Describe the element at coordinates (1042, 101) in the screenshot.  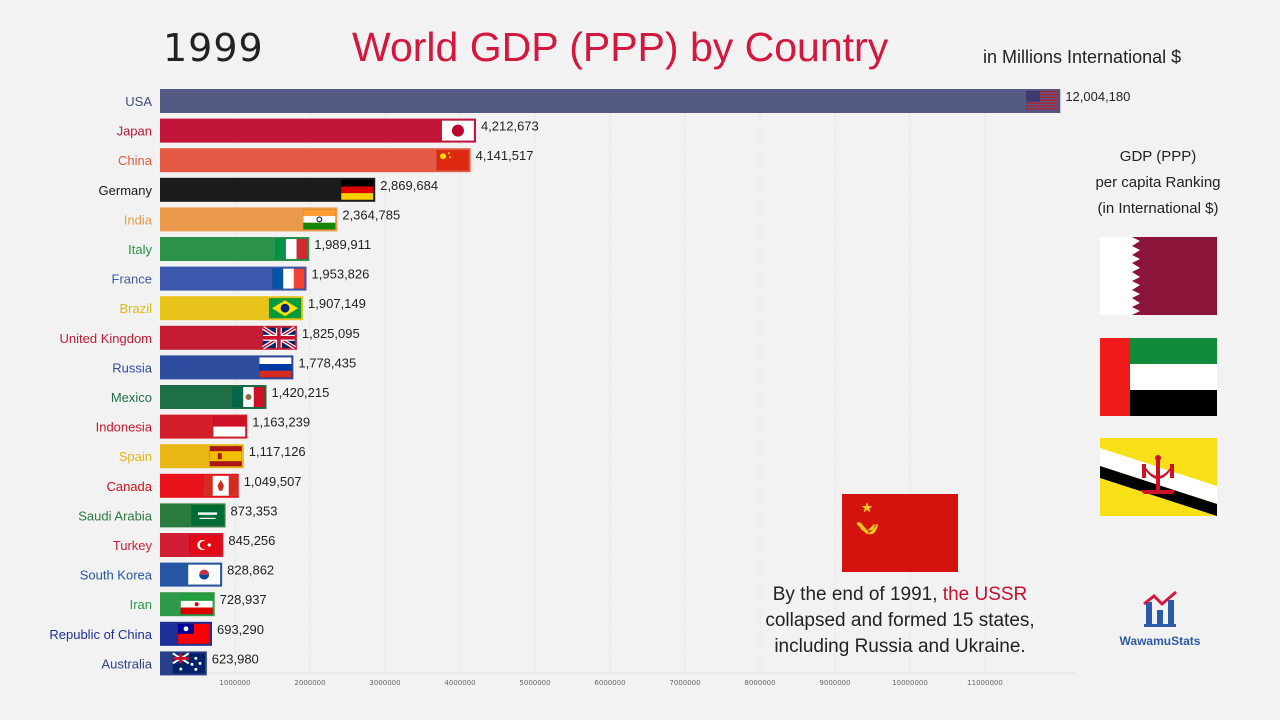
I see `usa-flag-icon` at that location.